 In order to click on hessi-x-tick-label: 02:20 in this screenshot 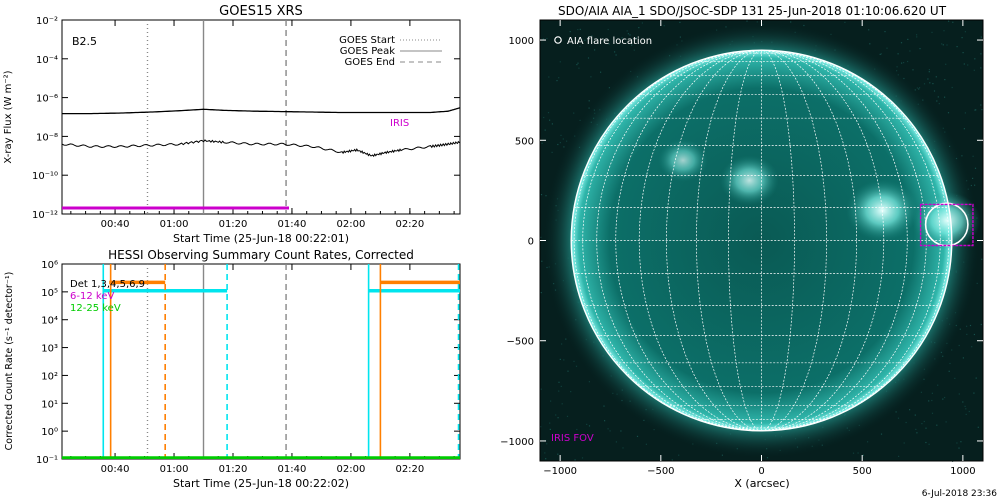, I will do `click(409, 469)`.